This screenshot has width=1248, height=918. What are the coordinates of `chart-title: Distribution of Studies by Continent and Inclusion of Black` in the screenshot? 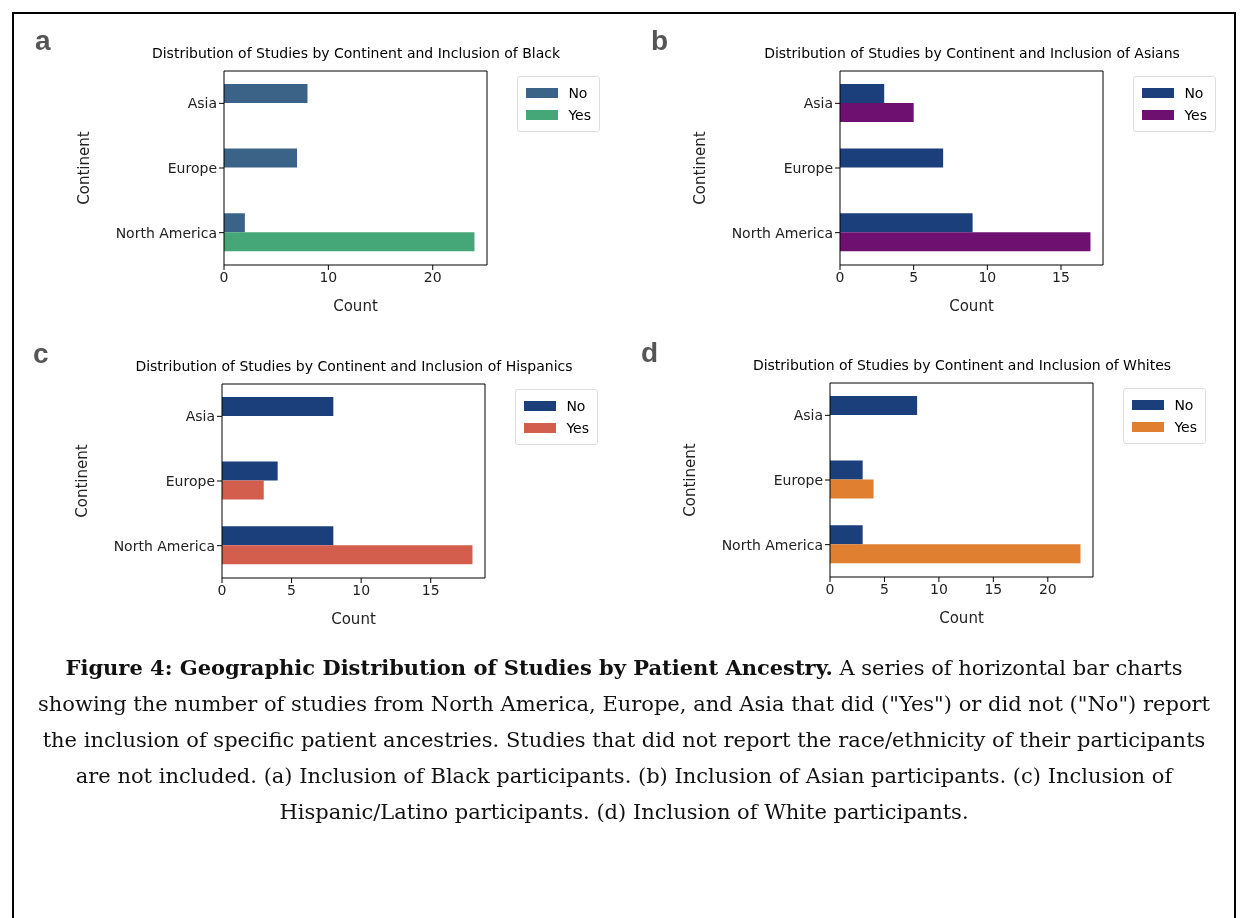 It's located at (356, 53).